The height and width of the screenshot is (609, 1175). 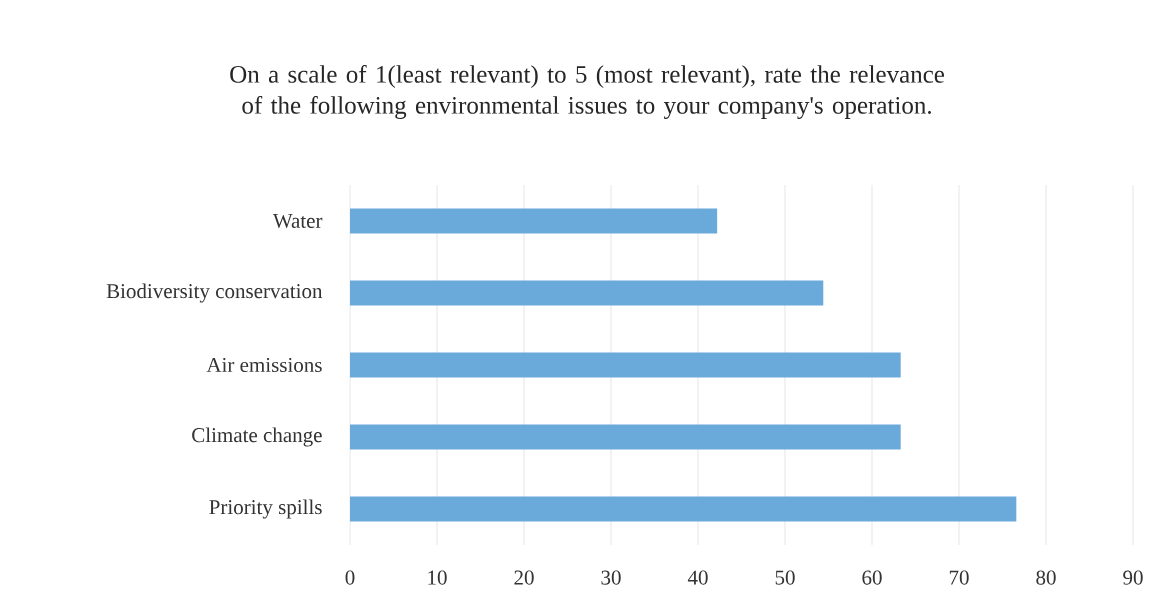 What do you see at coordinates (437, 577) in the screenshot?
I see `x-tick-label: 10` at bounding box center [437, 577].